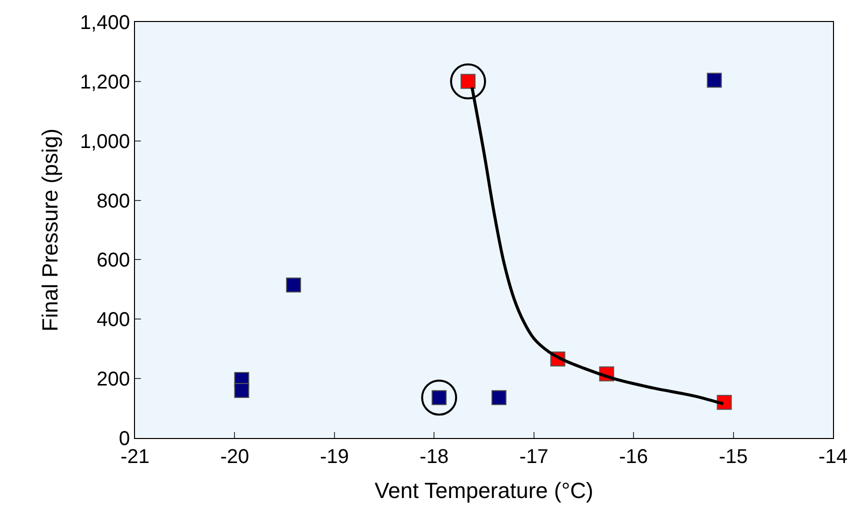 The image size is (861, 518). I want to click on y-tick-label: 1,200, so click(105, 82).